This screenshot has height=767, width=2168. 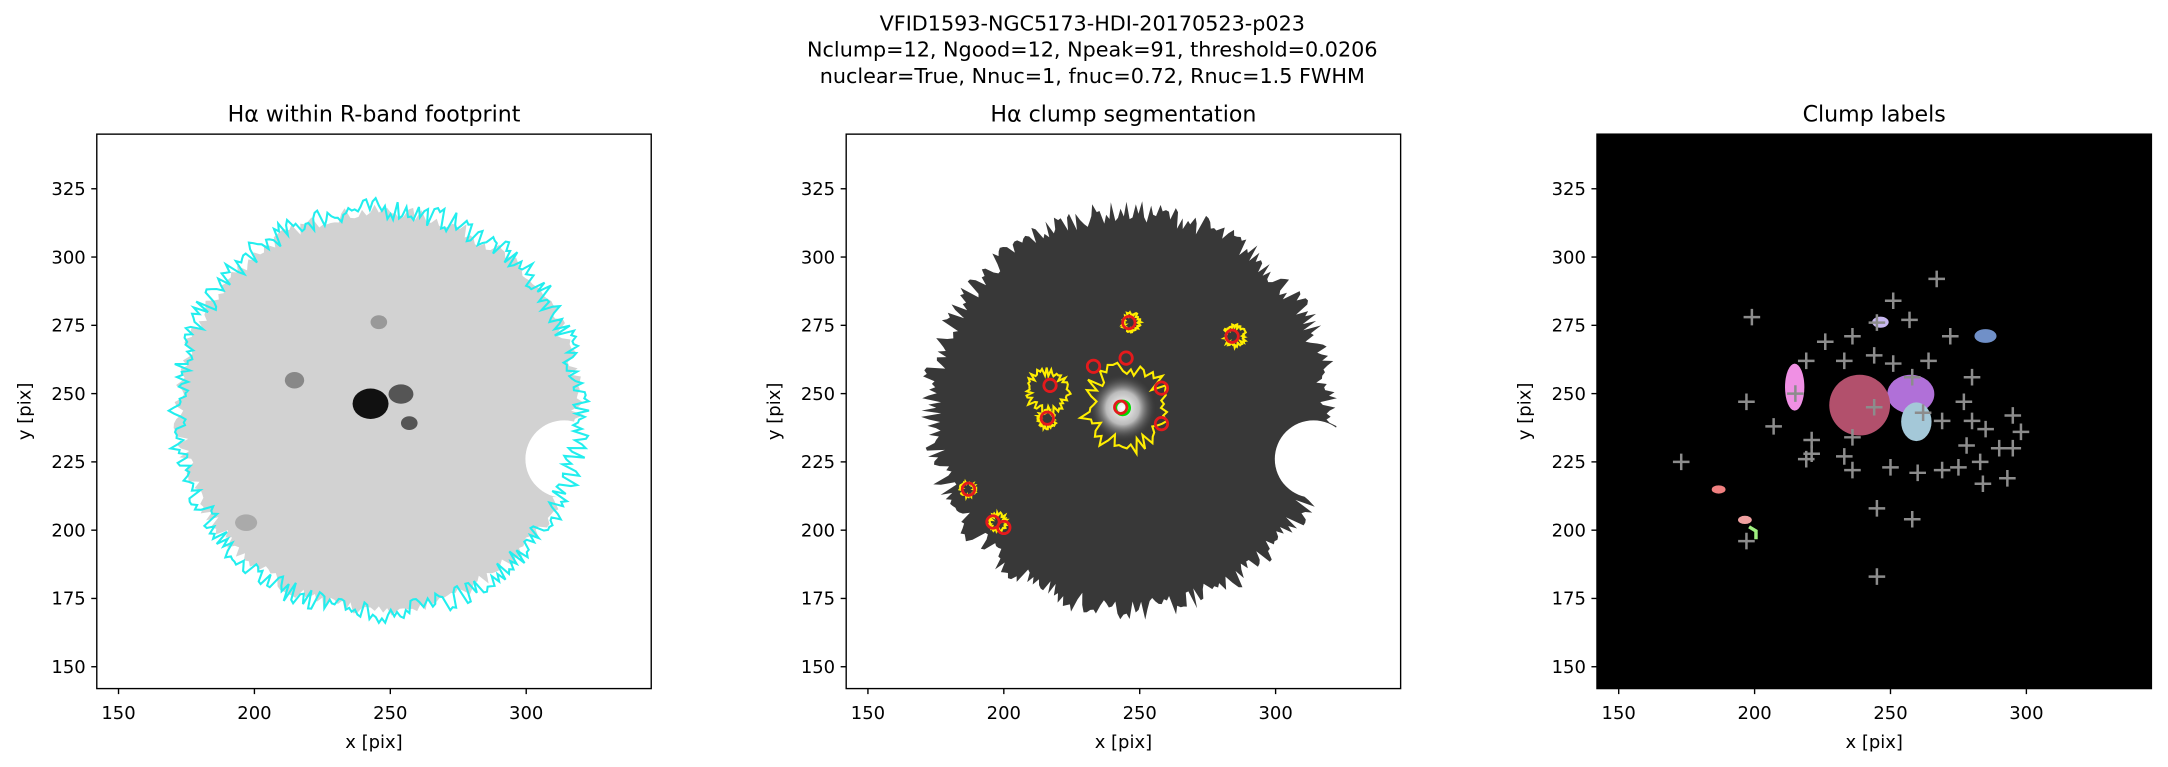 I want to click on y-tick-label: 300, so click(x=68, y=257).